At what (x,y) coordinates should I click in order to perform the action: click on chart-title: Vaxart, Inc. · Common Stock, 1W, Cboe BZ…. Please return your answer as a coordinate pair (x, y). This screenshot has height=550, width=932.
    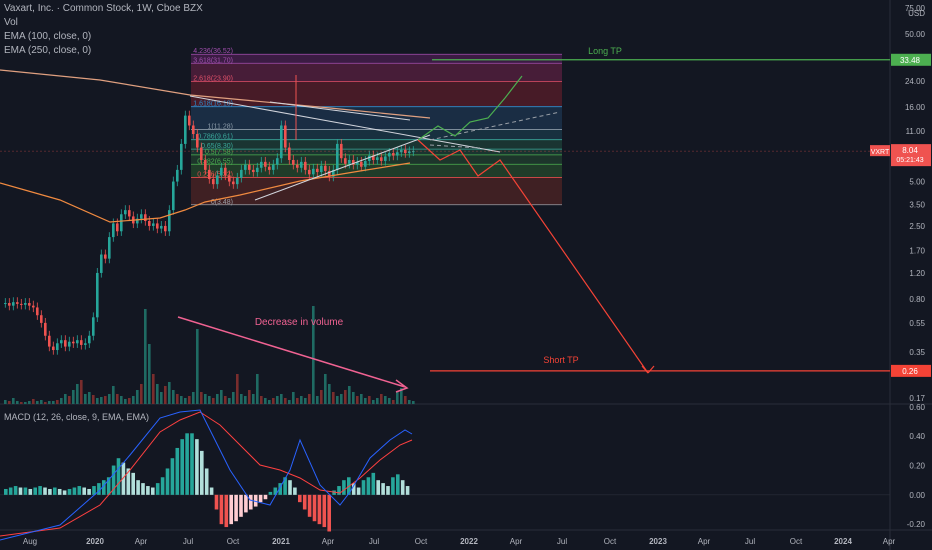
    Looking at the image, I should click on (103, 8).